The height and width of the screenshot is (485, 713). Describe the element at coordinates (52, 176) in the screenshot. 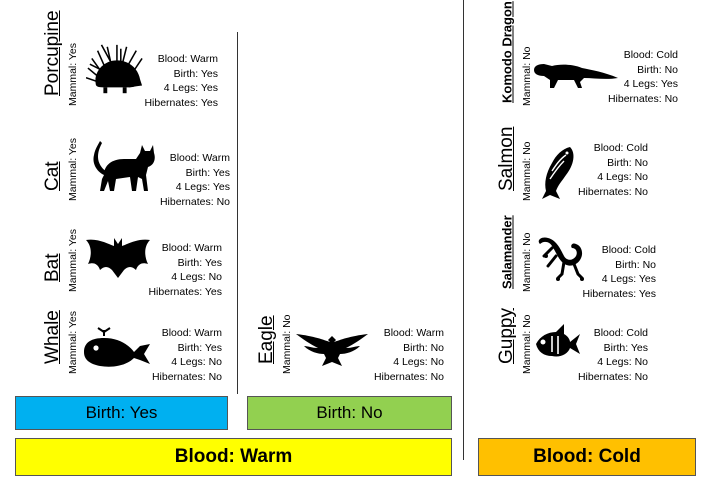

I see `animal-name: Cat` at that location.